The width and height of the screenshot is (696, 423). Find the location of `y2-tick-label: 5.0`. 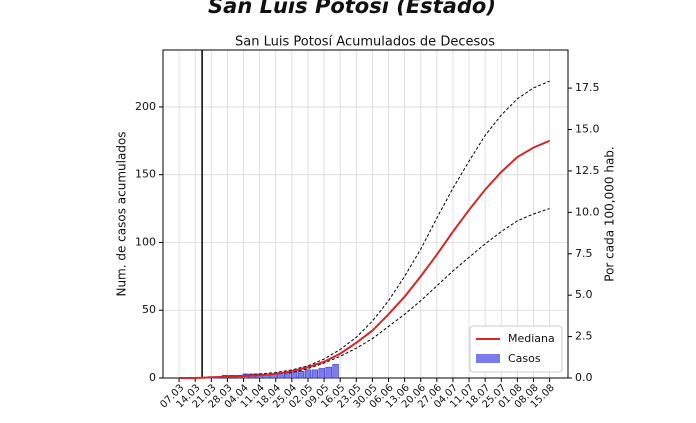

y2-tick-label: 5.0 is located at coordinates (584, 294).